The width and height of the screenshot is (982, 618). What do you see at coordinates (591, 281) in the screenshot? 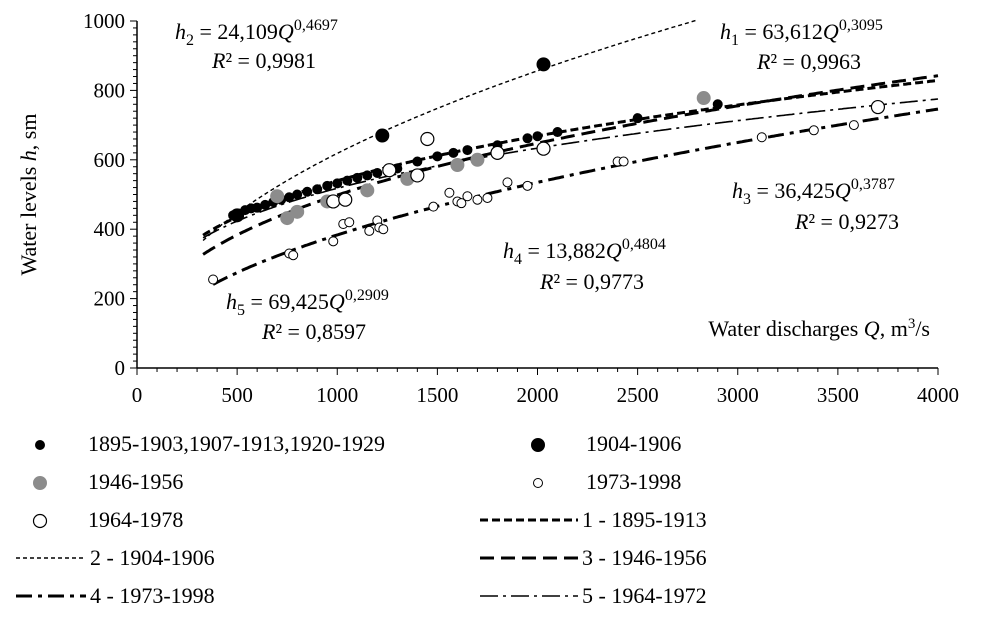
I see `r-squared-eq4: R² = 0,9773` at bounding box center [591, 281].